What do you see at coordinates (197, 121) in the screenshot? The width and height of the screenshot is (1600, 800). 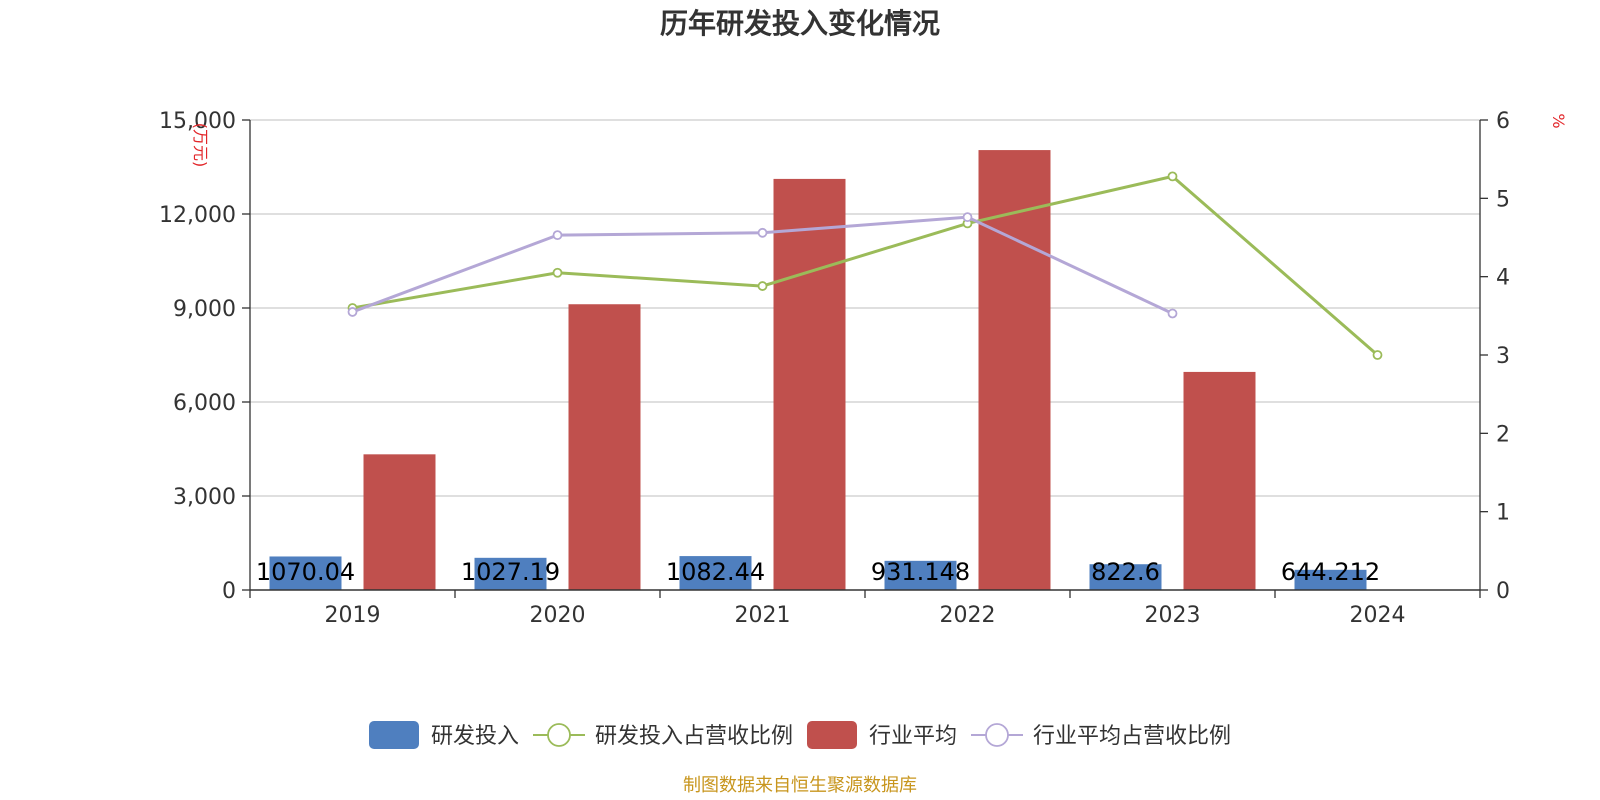 I see `left-axis-tick-label: 15,000` at bounding box center [197, 121].